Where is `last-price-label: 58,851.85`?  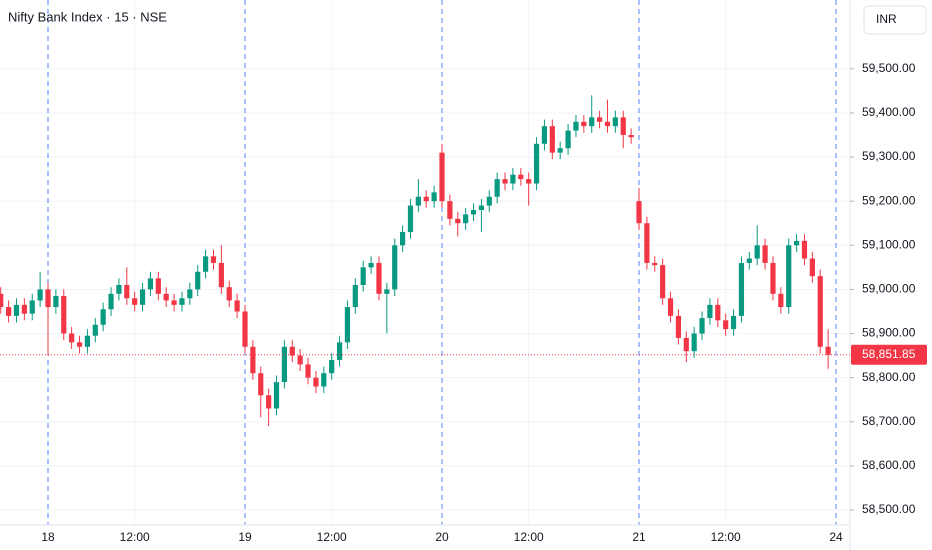 last-price-label: 58,851.85 is located at coordinates (889, 354).